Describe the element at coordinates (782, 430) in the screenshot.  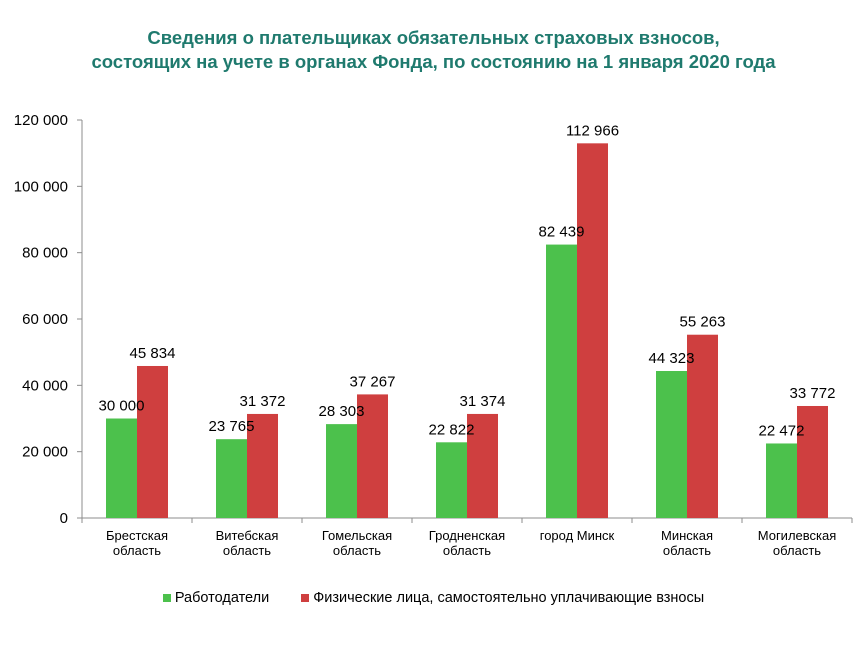
I see `data-label-employers: 22 472` at that location.